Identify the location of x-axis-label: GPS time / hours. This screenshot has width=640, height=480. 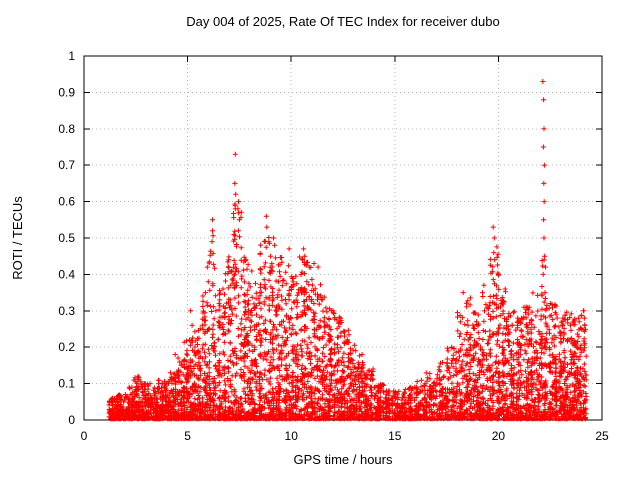
(343, 459).